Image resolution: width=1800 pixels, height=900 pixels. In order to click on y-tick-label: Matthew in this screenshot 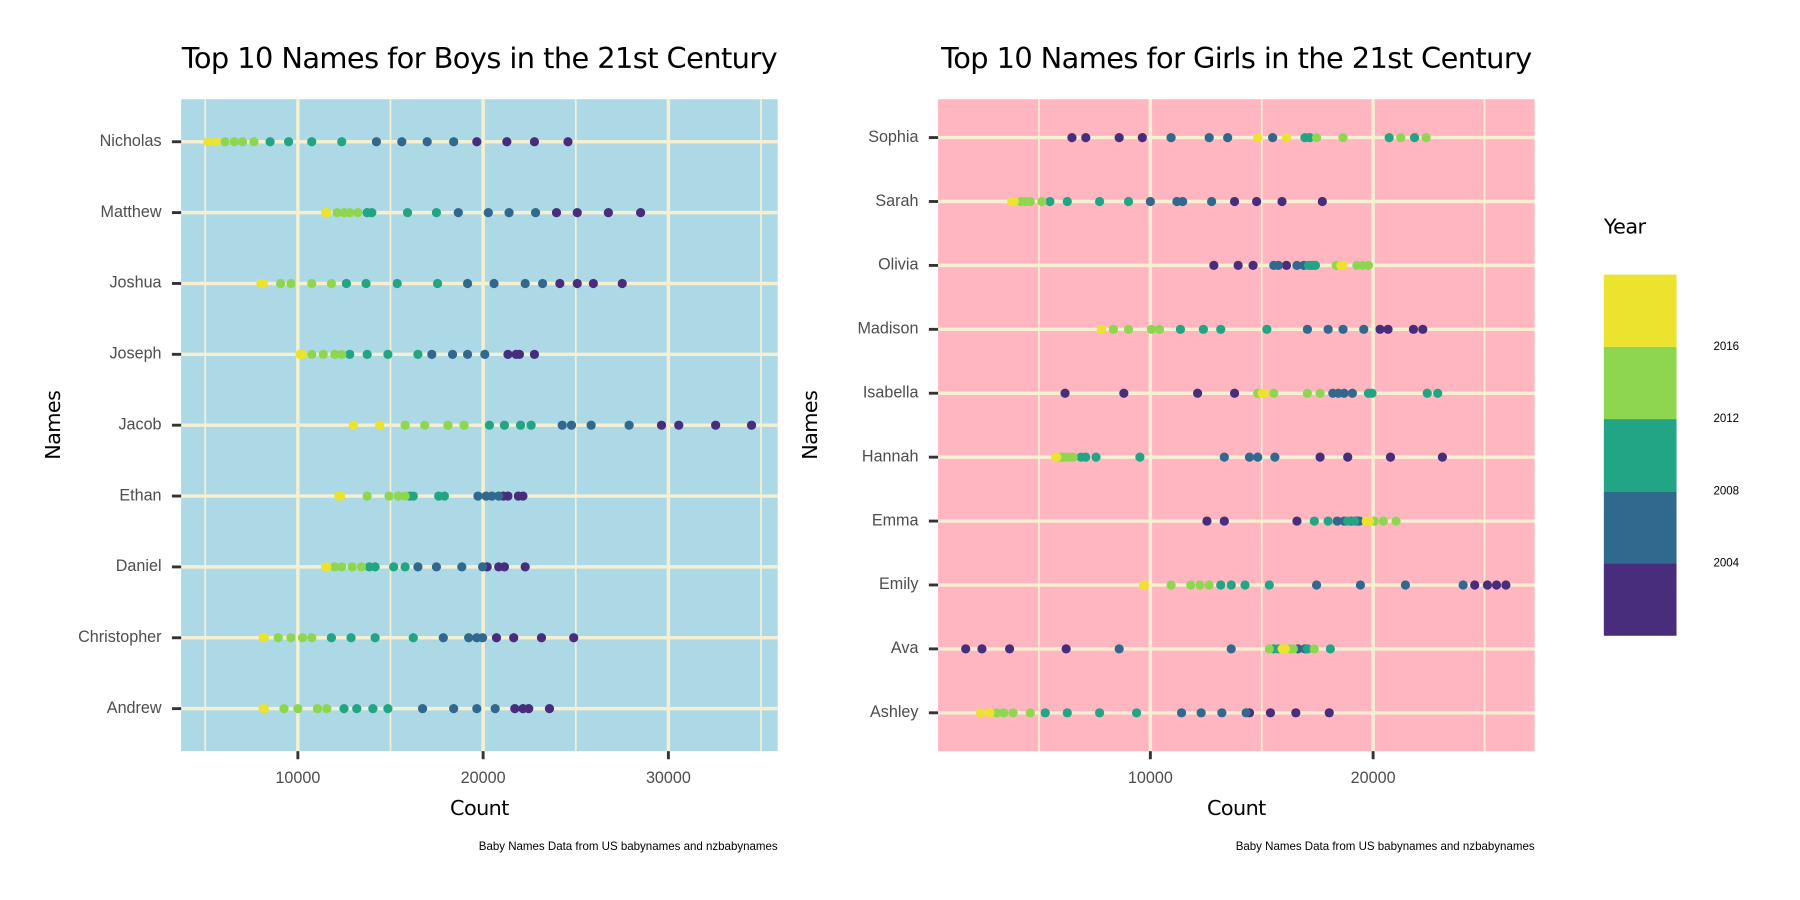, I will do `click(131, 212)`.